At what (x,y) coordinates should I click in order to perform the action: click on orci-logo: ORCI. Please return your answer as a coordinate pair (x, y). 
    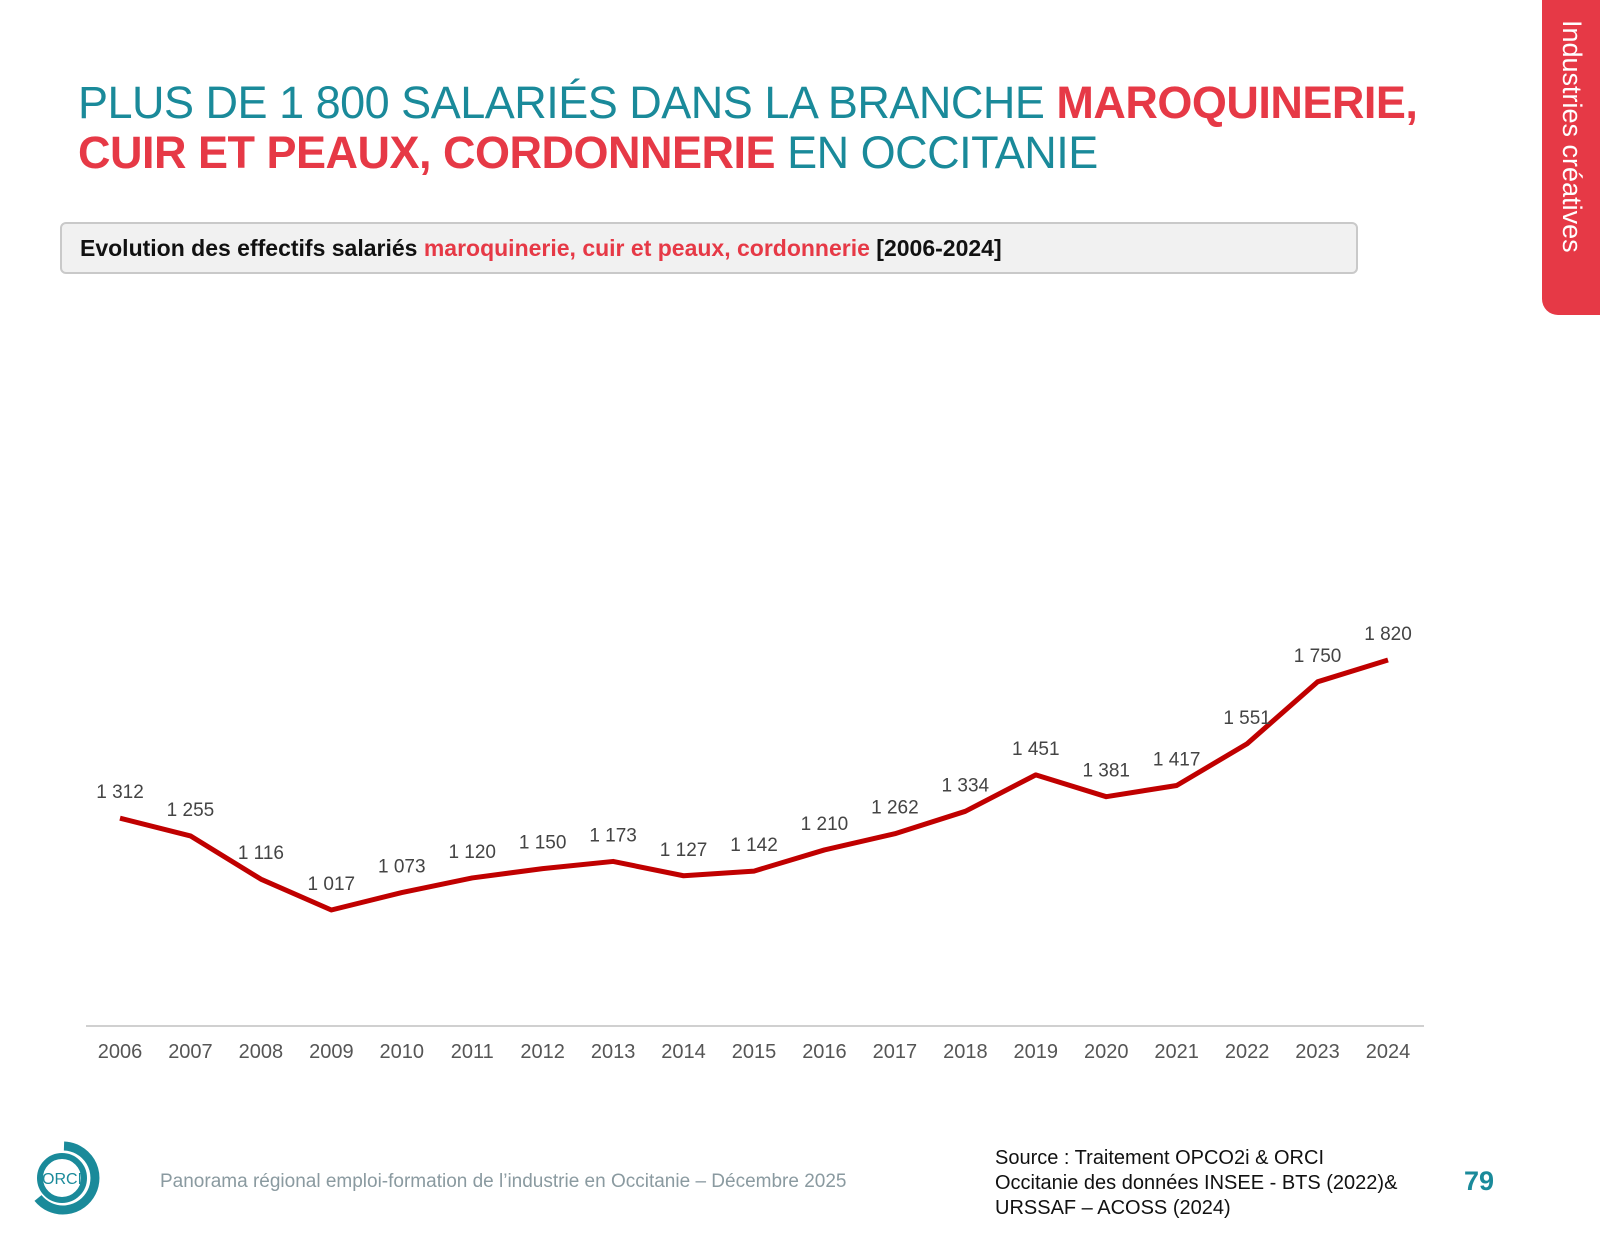
    Looking at the image, I should click on (67, 1178).